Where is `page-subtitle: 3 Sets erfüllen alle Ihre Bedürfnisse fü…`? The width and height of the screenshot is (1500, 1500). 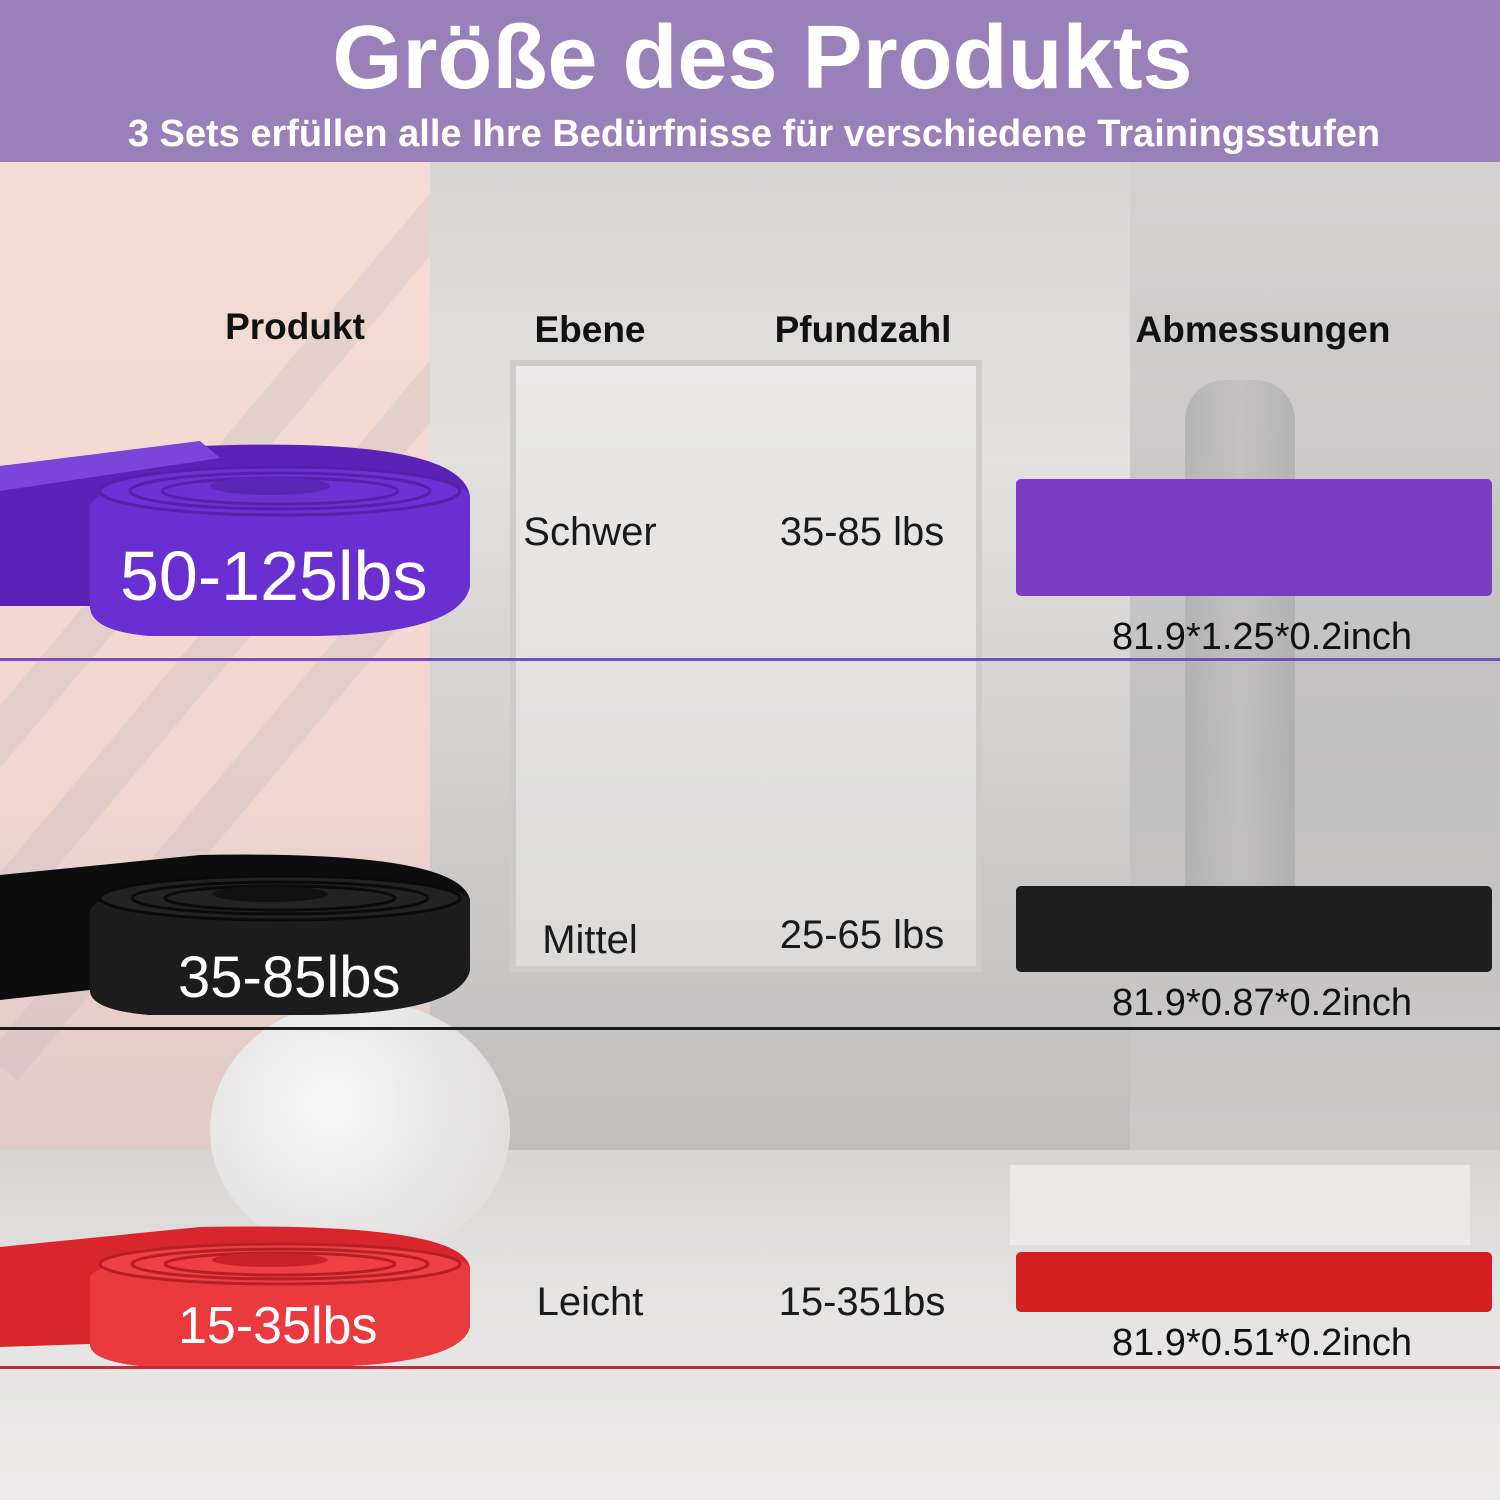
page-subtitle: 3 Sets erfüllen alle Ihre Bedürfnisse fü… is located at coordinates (754, 134).